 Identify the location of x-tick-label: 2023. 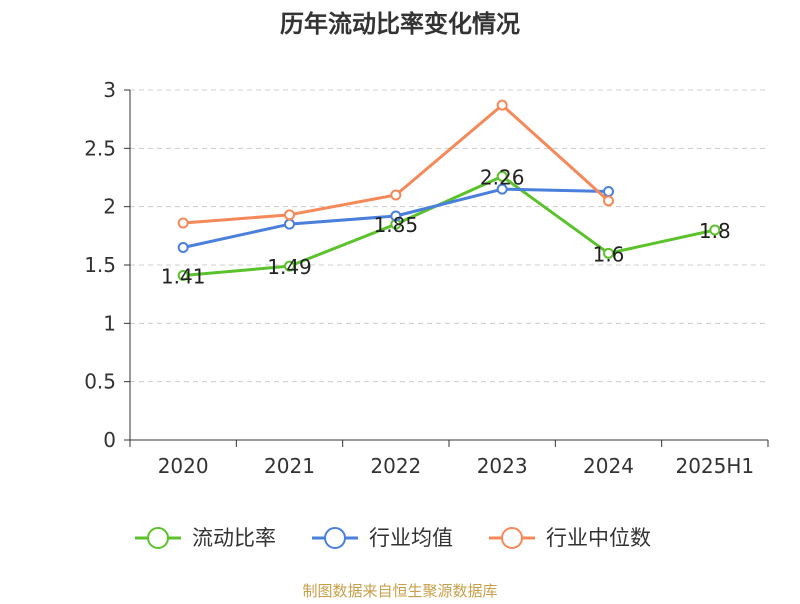
(502, 466).